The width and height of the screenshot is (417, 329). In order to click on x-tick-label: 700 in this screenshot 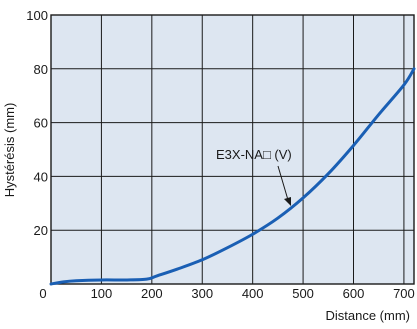, I will do `click(404, 293)`.